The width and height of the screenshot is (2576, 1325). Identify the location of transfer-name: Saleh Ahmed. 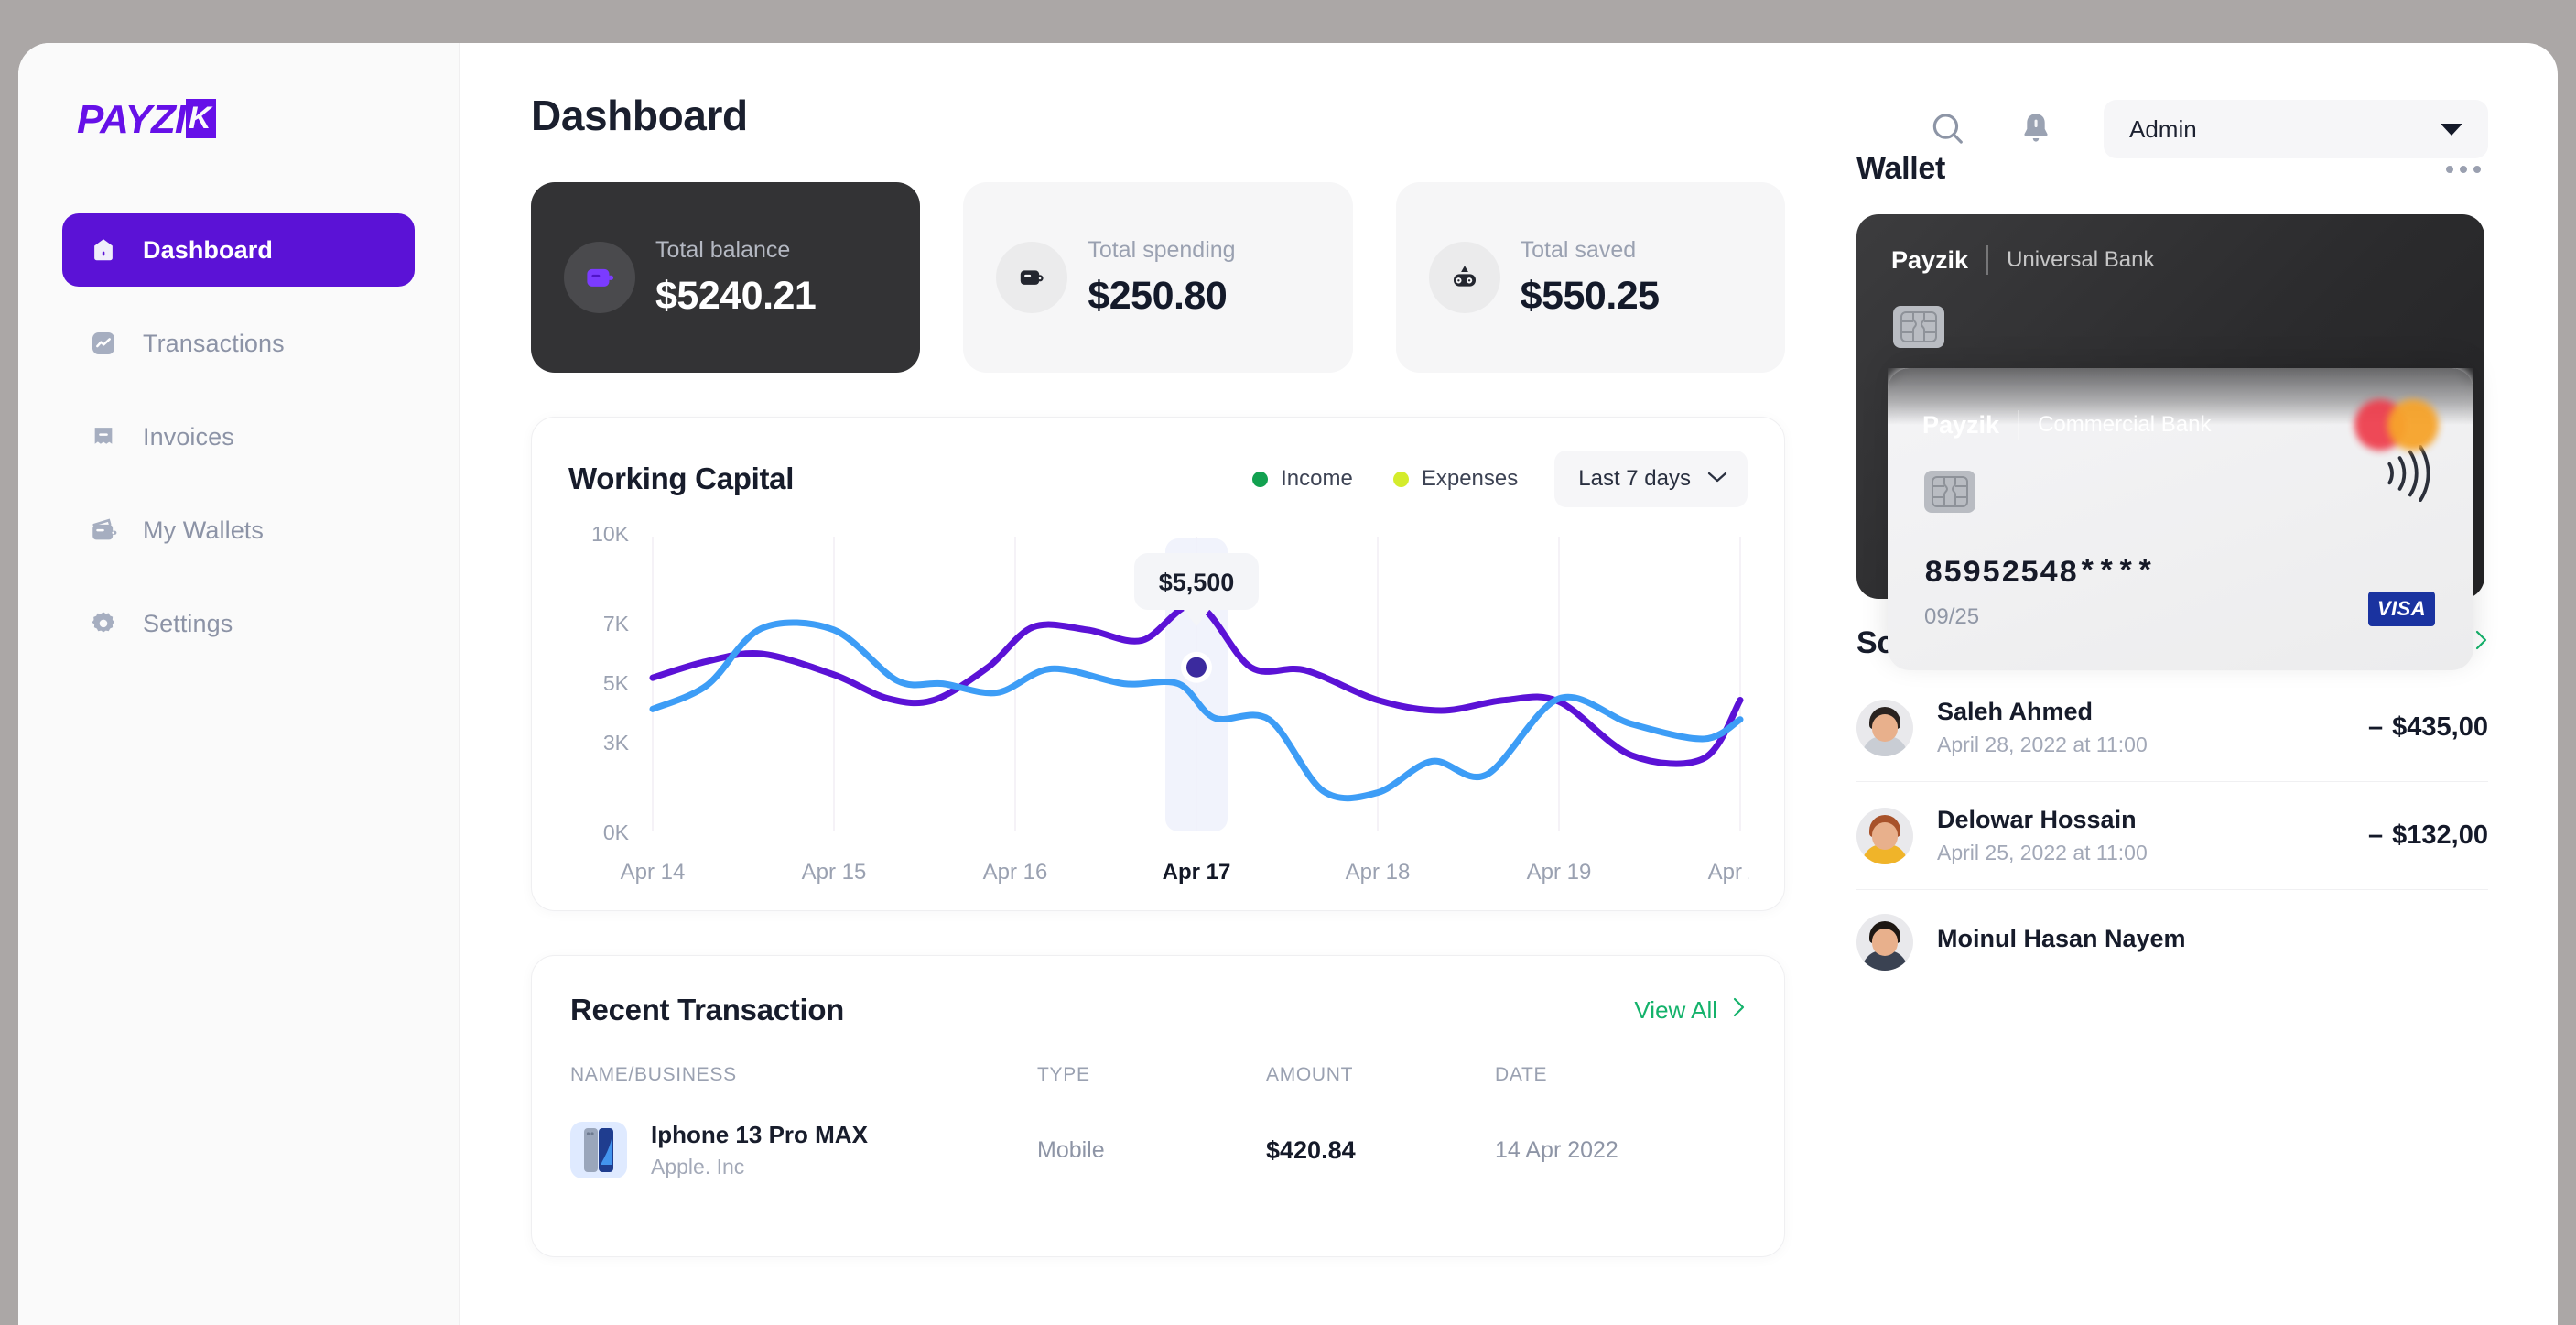
(2016, 711).